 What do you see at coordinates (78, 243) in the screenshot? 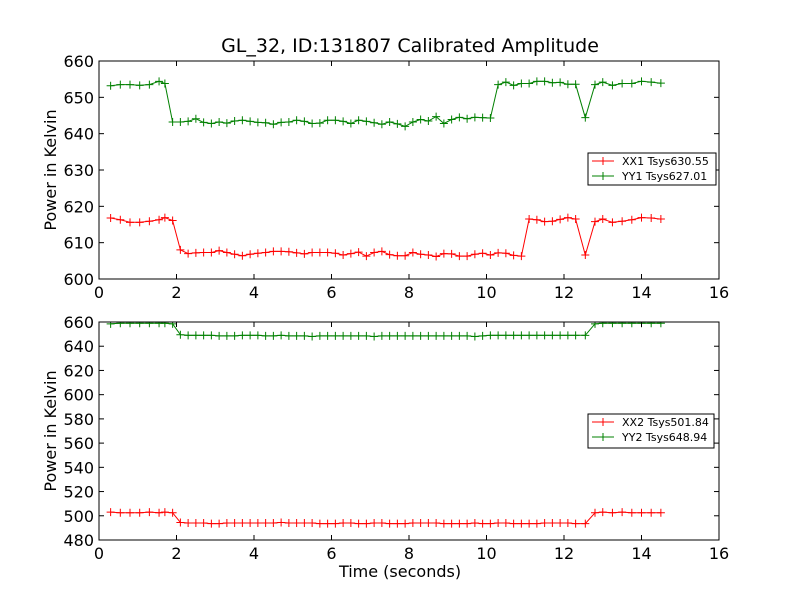
I see `y-tick-label: 610` at bounding box center [78, 243].